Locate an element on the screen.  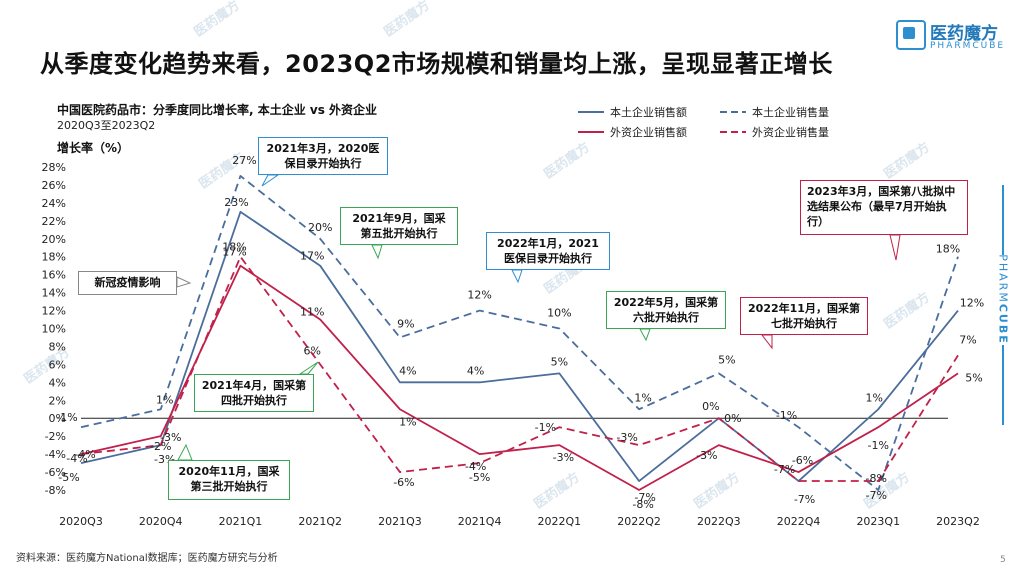
annotation-vbp-batch7: 2022年11月，国采第七批开始执行 is located at coordinates (804, 316).